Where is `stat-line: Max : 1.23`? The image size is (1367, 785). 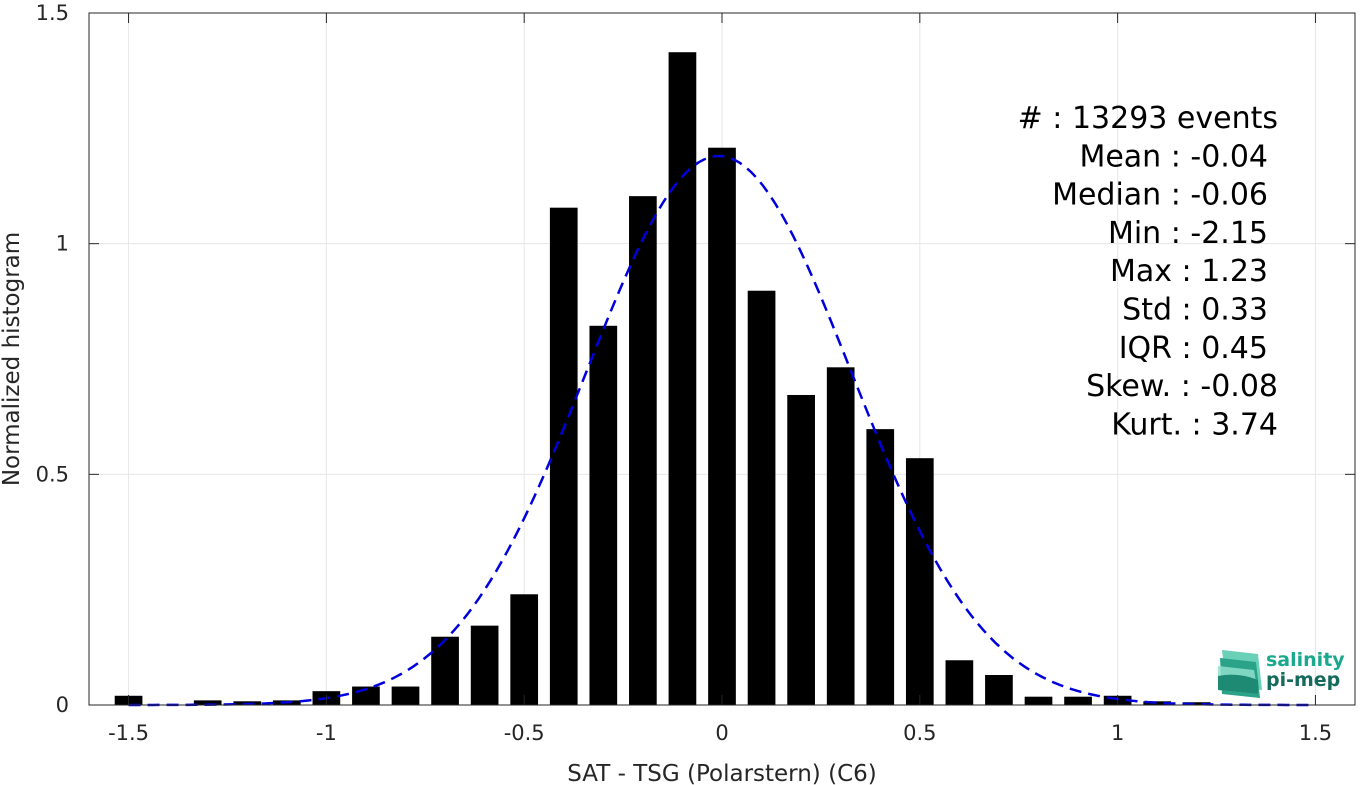 stat-line: Max : 1.23 is located at coordinates (1189, 271).